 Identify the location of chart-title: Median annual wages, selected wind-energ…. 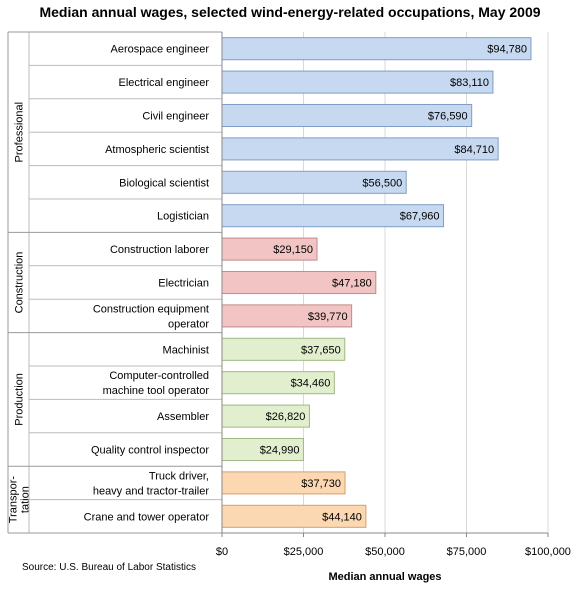
(290, 12).